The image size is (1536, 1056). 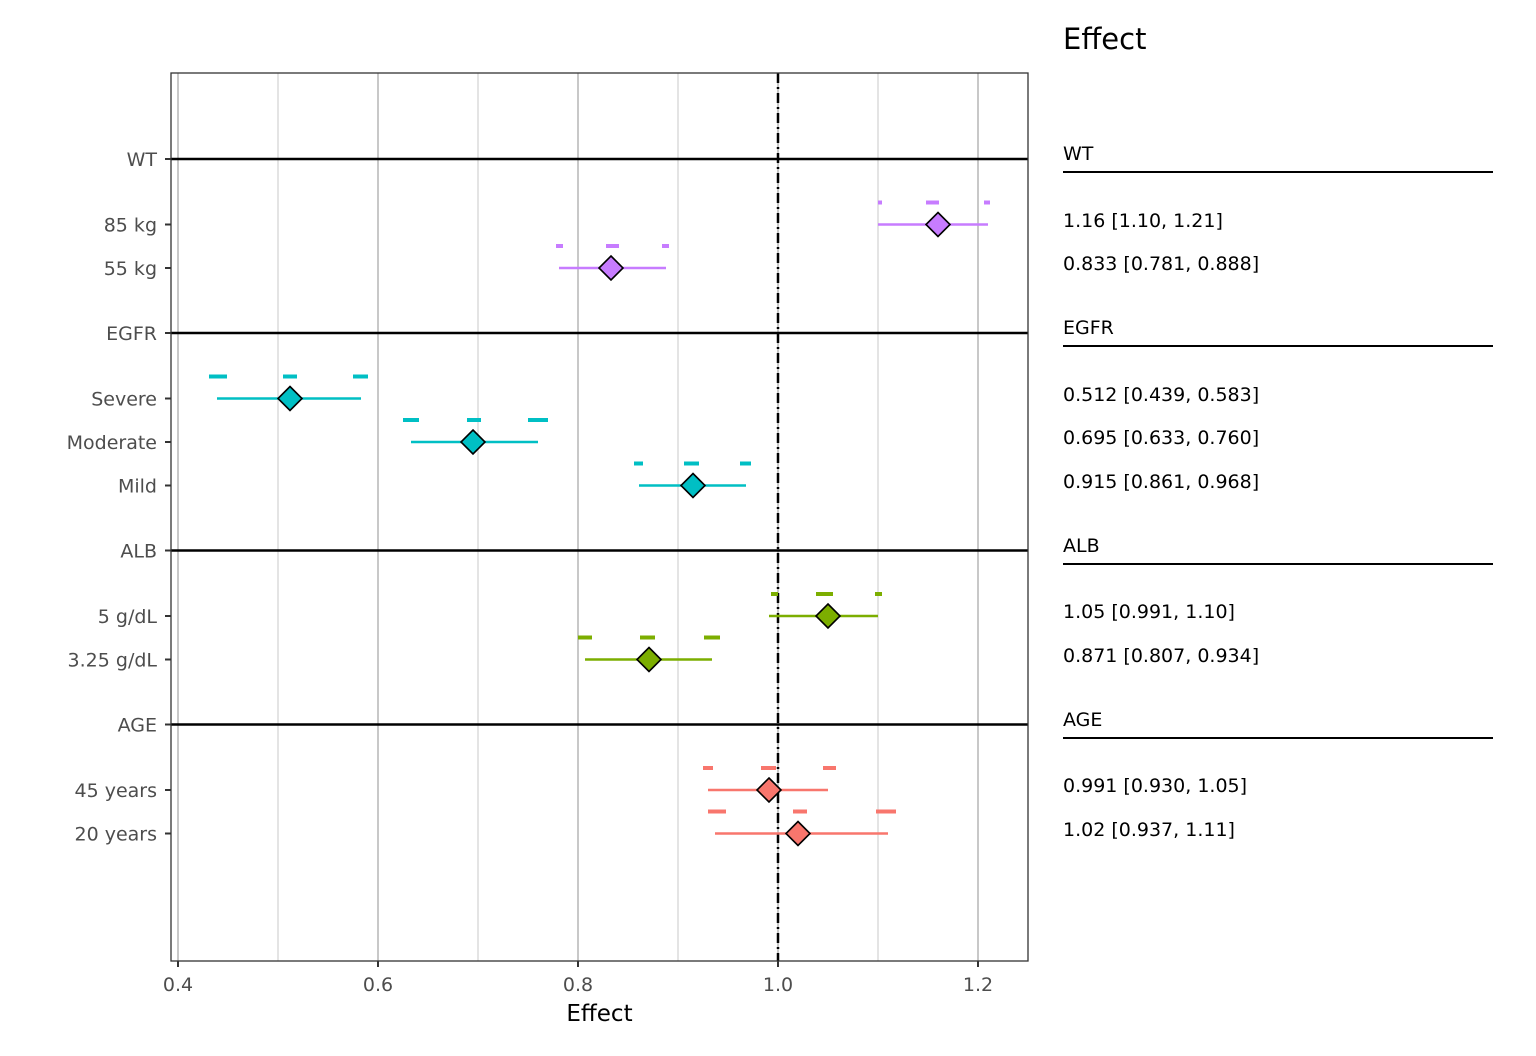 What do you see at coordinates (113, 661) in the screenshot?
I see `y-tick-label: 3.25 g/dL` at bounding box center [113, 661].